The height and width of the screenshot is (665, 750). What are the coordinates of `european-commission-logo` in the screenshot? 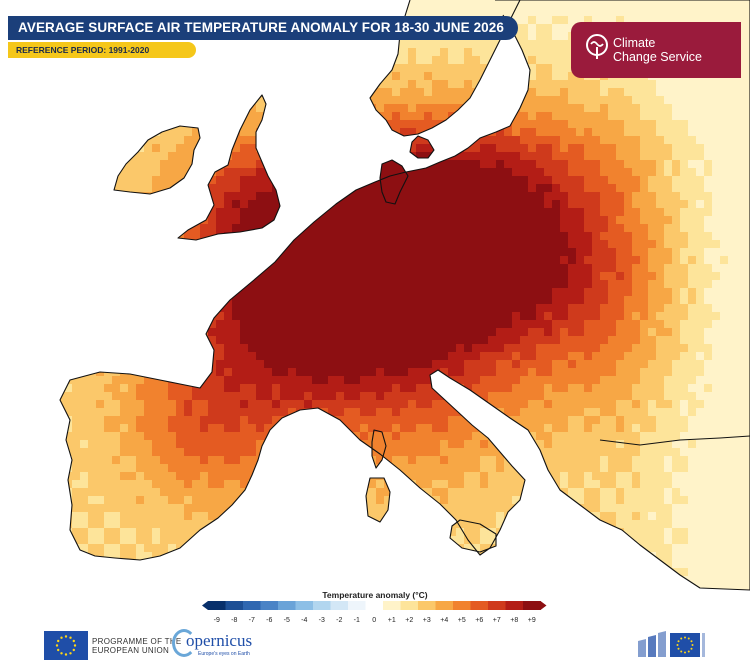 It's located at (674, 644).